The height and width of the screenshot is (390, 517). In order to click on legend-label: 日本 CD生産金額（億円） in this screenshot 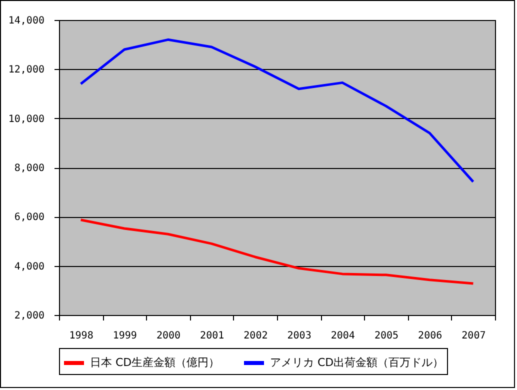, I will do `click(155, 362)`.